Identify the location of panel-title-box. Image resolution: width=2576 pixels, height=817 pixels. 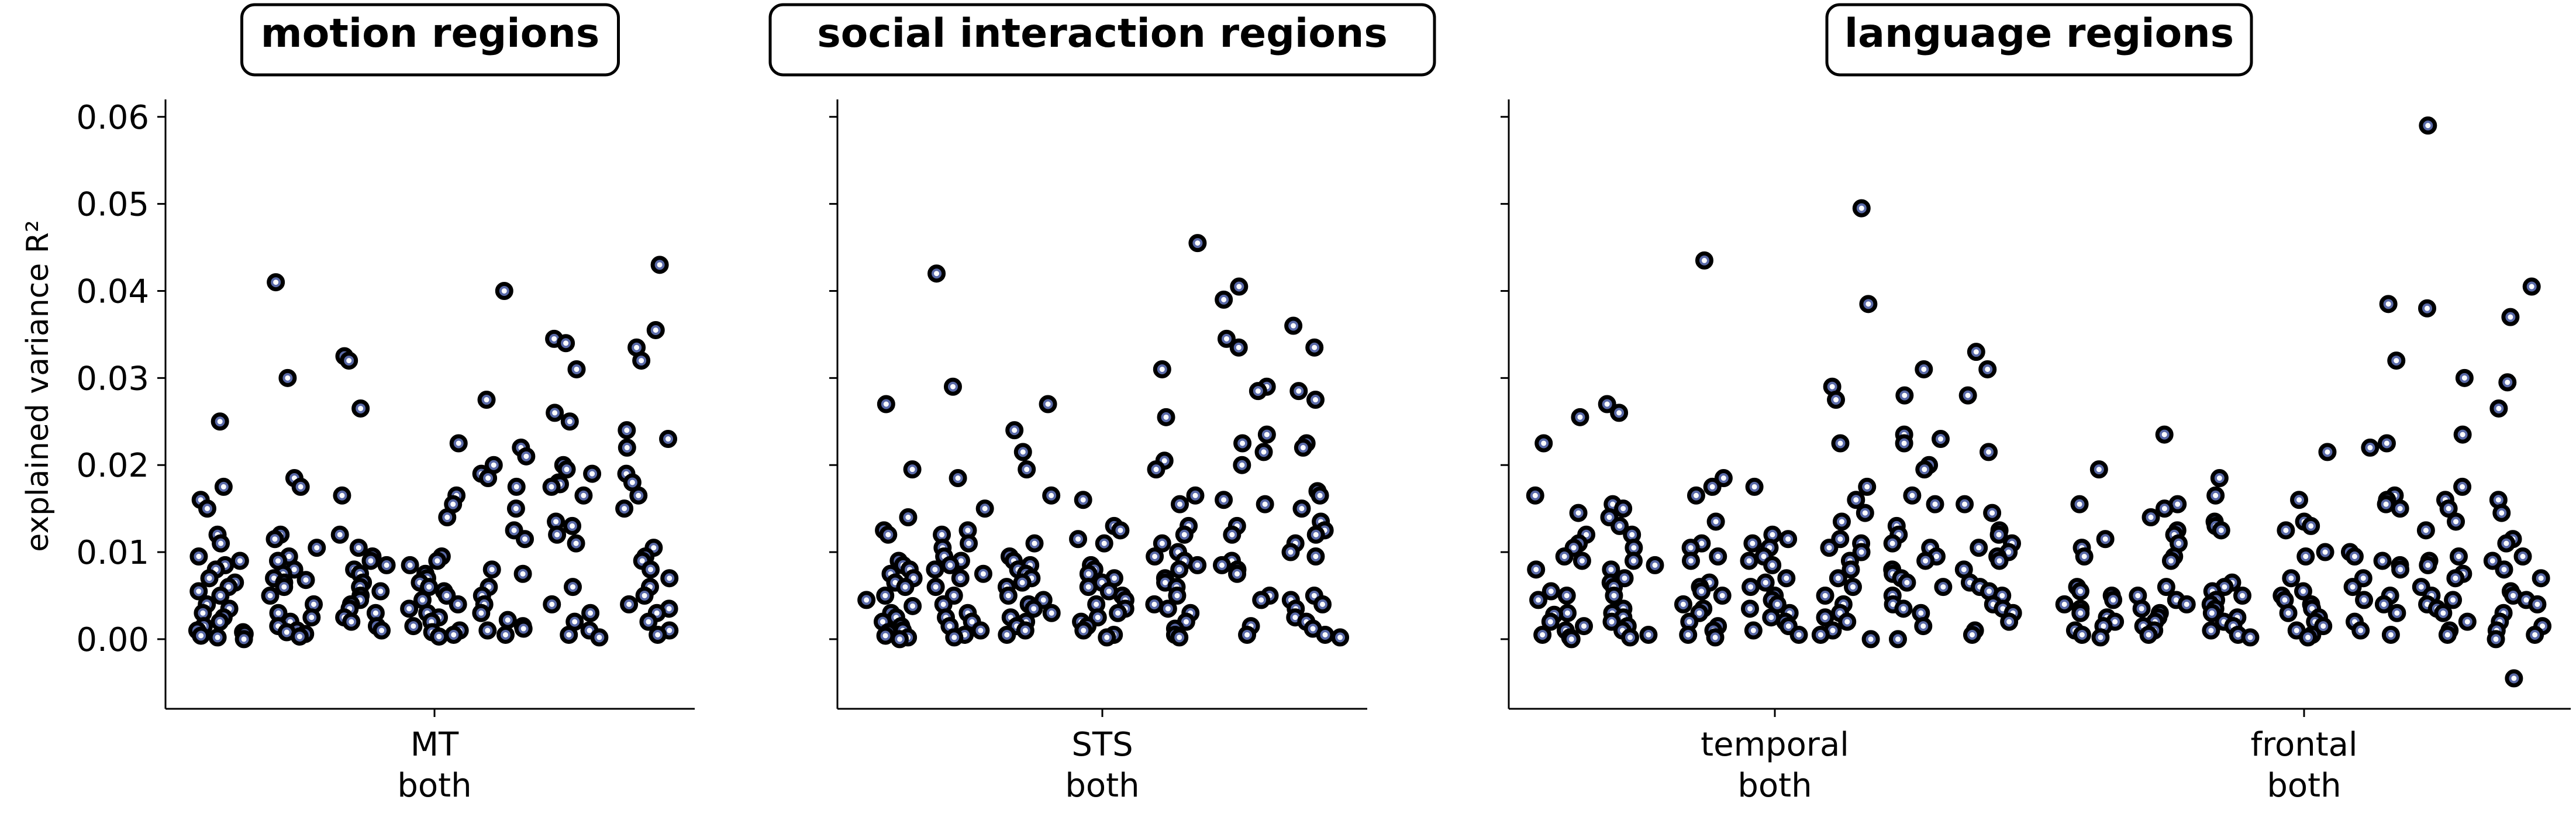
(430, 40).